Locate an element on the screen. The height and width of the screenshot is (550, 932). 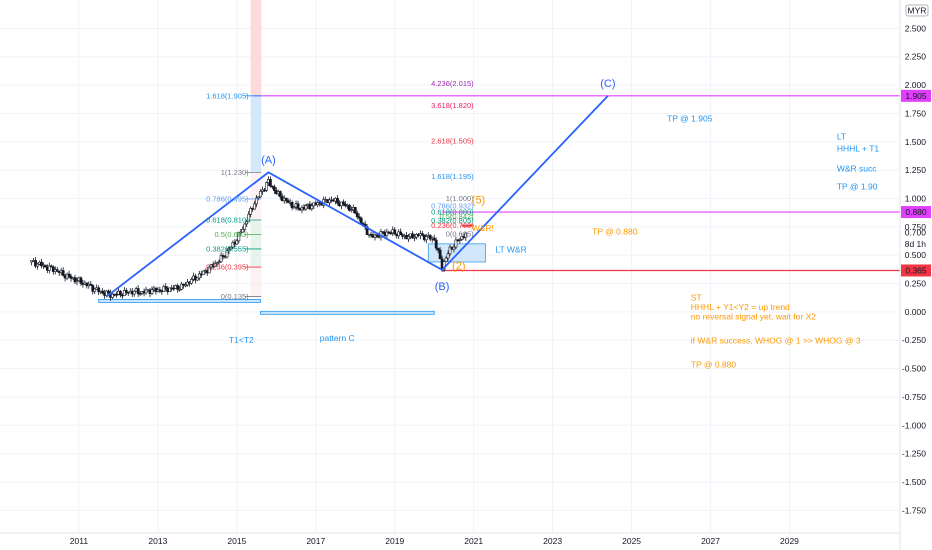
y-tick-label: -0.250 is located at coordinates (914, 340).